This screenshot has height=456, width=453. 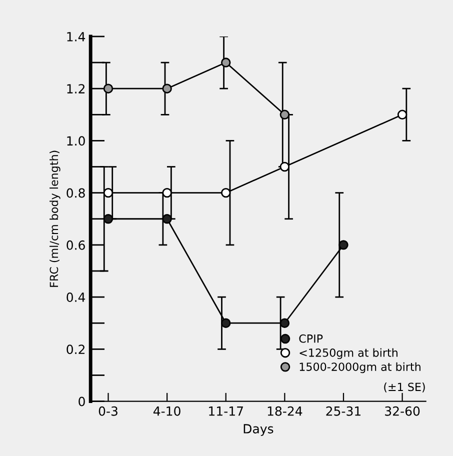 What do you see at coordinates (226, 411) in the screenshot?
I see `x-tick-label: 11-17` at bounding box center [226, 411].